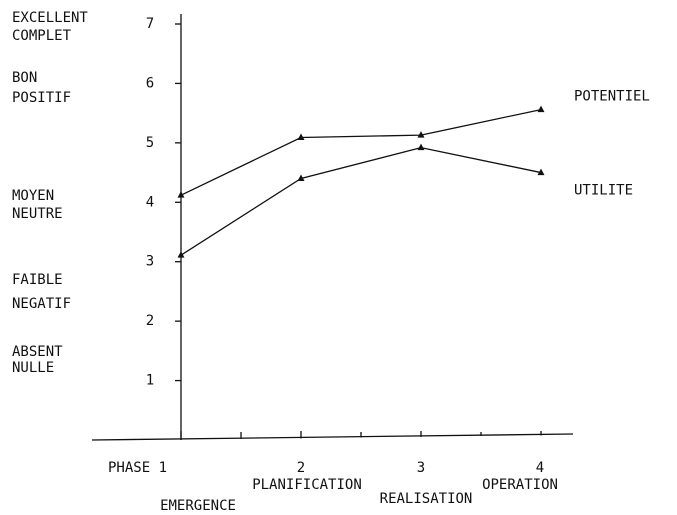 This screenshot has height=515, width=677. I want to click on y-tick-label: 7, so click(150, 24).